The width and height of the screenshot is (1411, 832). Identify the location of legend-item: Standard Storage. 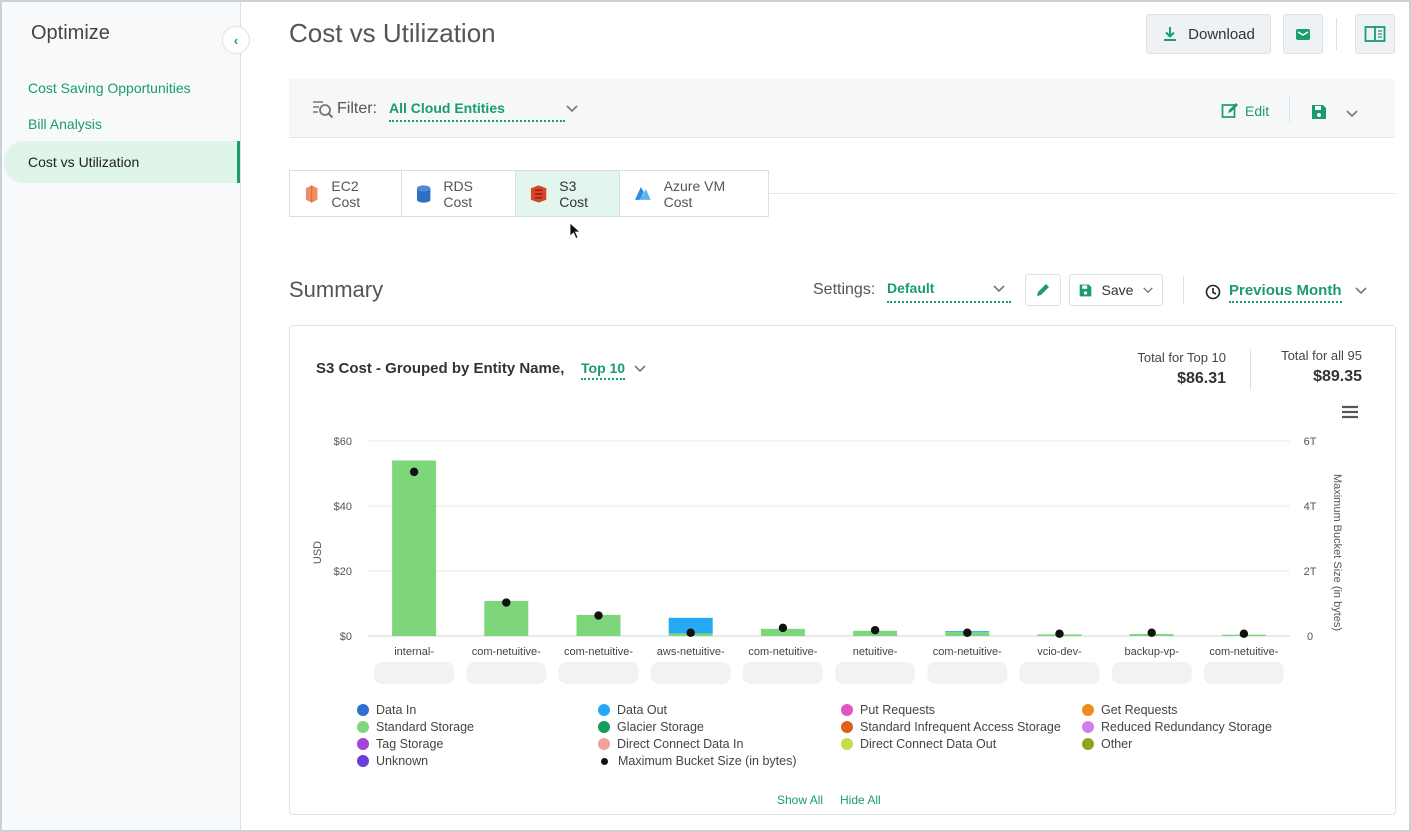
(415, 727).